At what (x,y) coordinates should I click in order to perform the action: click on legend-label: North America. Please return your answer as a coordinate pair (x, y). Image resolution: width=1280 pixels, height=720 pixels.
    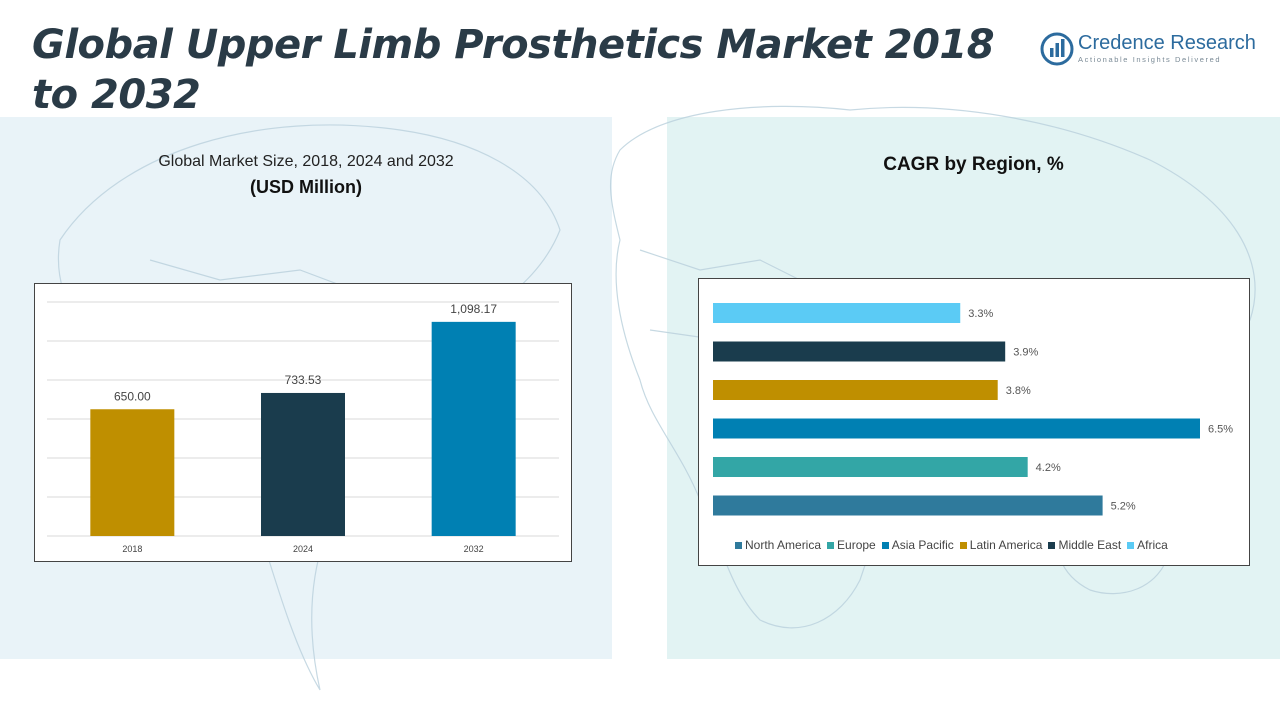
    Looking at the image, I should click on (783, 545).